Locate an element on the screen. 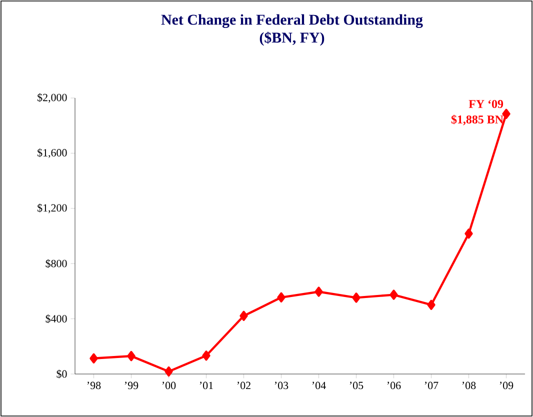  x-tick-label: ’07 is located at coordinates (431, 386).